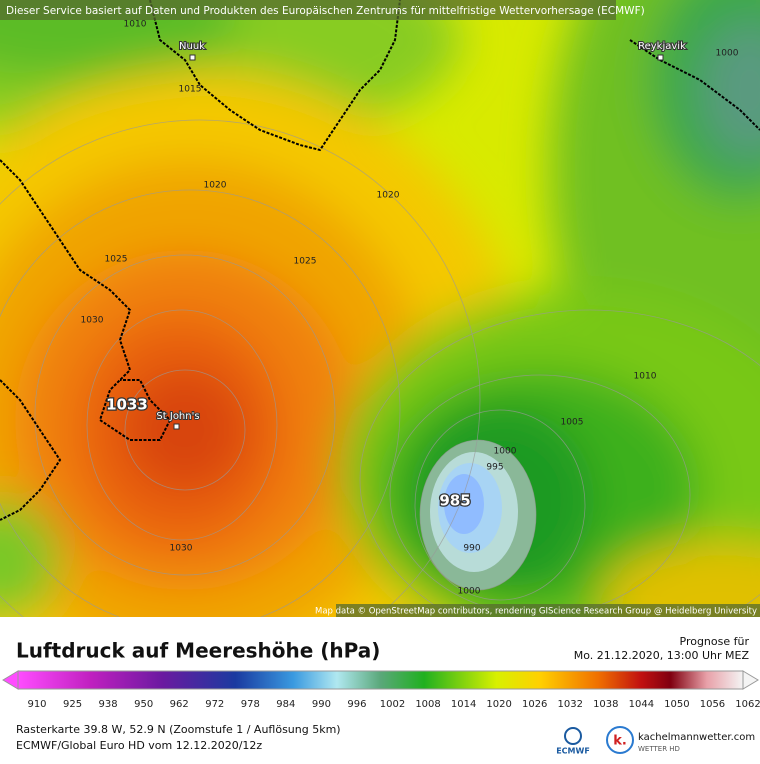  Describe the element at coordinates (659, 749) in the screenshot. I see `site-sub: WETTER HD` at that location.